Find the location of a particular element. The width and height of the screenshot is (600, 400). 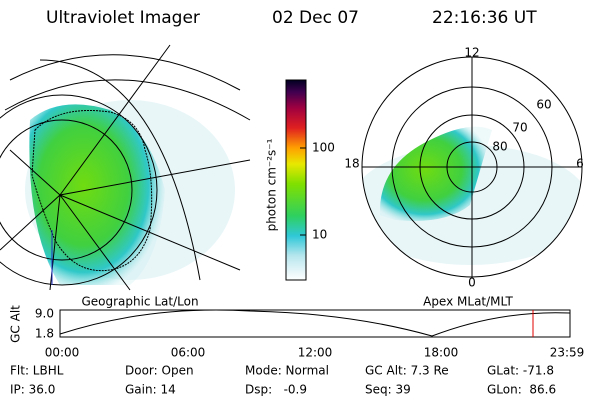

colorbar: 100 10 photon cm⁻²s⁻¹ is located at coordinates (300, 180).